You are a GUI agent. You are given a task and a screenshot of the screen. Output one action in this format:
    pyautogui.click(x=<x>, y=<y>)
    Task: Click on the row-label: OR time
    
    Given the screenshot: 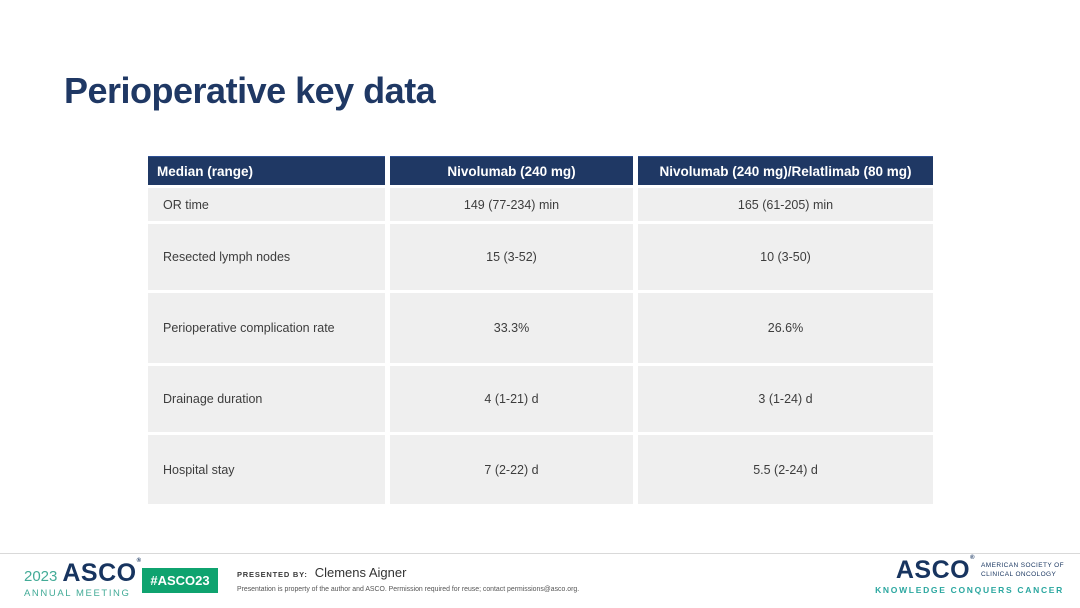 What is the action you would take?
    pyautogui.click(x=266, y=204)
    